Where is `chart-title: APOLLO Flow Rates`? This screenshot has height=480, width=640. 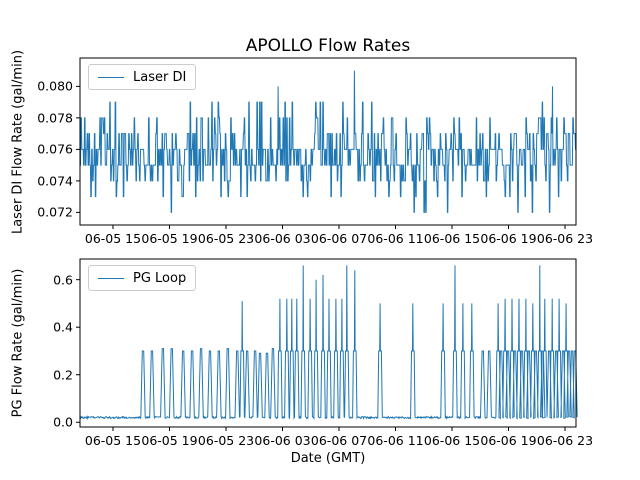 chart-title: APOLLO Flow Rates is located at coordinates (328, 46).